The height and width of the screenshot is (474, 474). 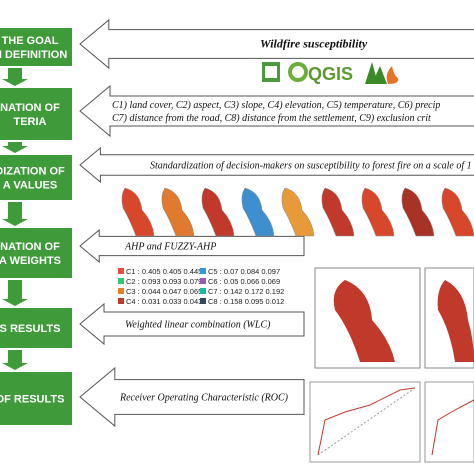 I want to click on step-label: DIZATION OF, so click(x=32, y=172).